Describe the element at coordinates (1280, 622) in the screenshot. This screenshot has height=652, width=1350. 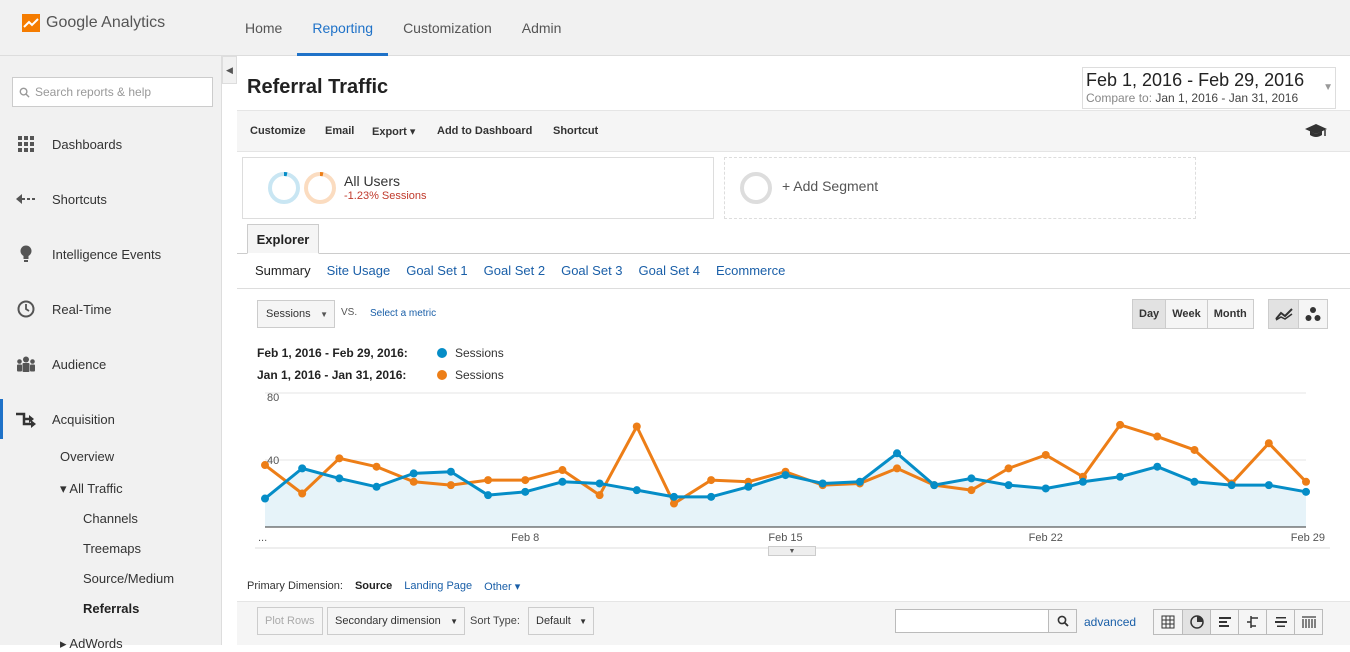
I see `table-view-term-cloud-icon` at that location.